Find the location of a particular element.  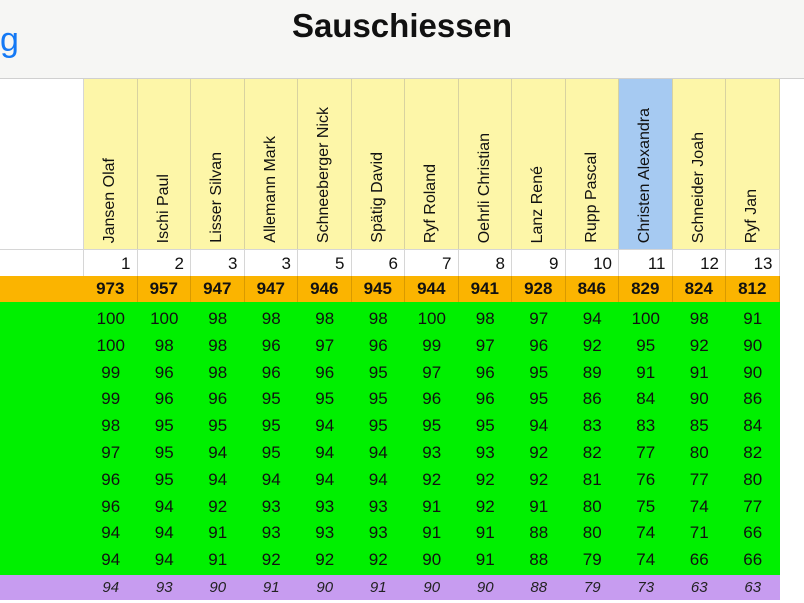

average-cell: 88 is located at coordinates (539, 587).